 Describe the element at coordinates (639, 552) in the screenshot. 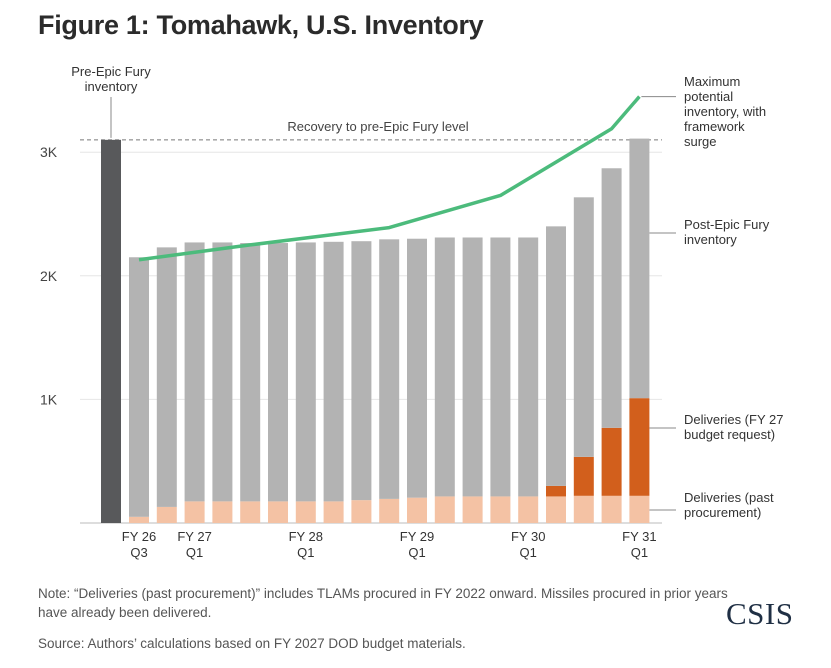

I see `x-tick-label-18-1: Q1` at that location.